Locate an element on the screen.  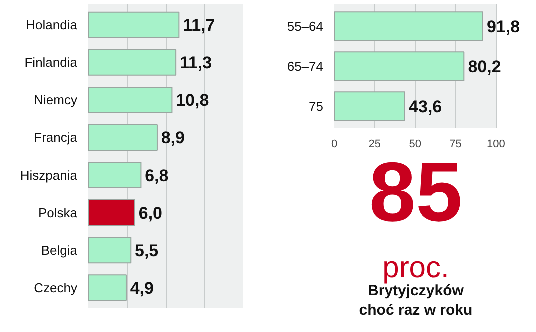
y-tick-label: 65–74 is located at coordinates (305, 66).